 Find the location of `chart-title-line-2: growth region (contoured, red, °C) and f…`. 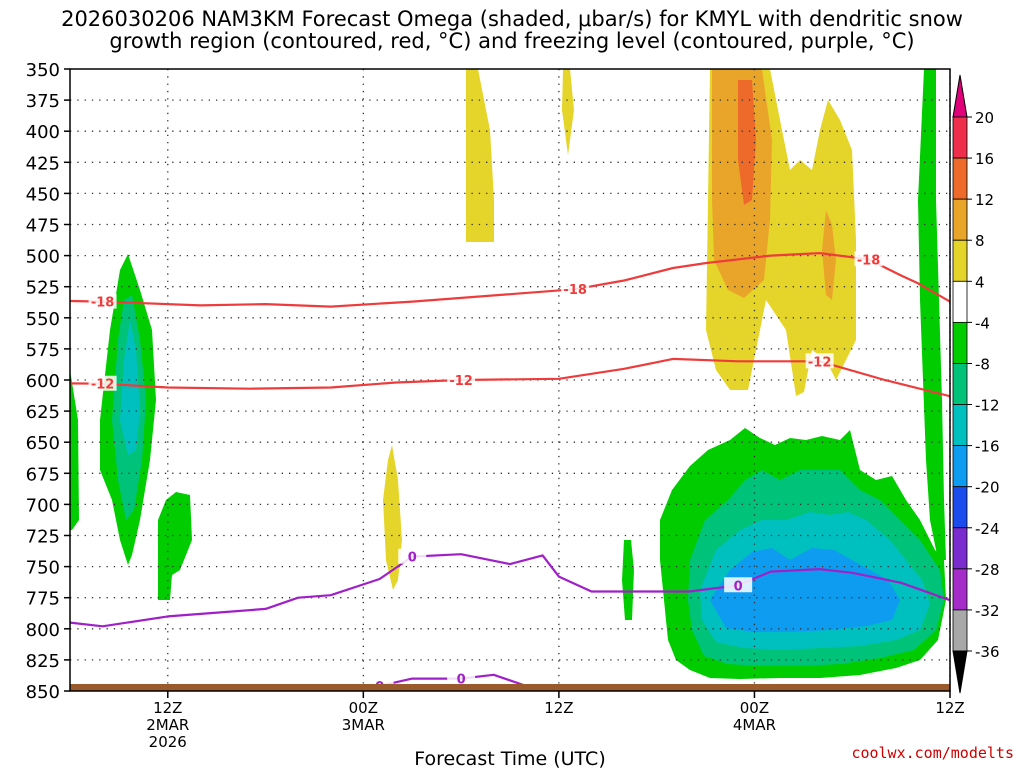

chart-title-line-2: growth region (contoured, red, °C) and f… is located at coordinates (512, 41).